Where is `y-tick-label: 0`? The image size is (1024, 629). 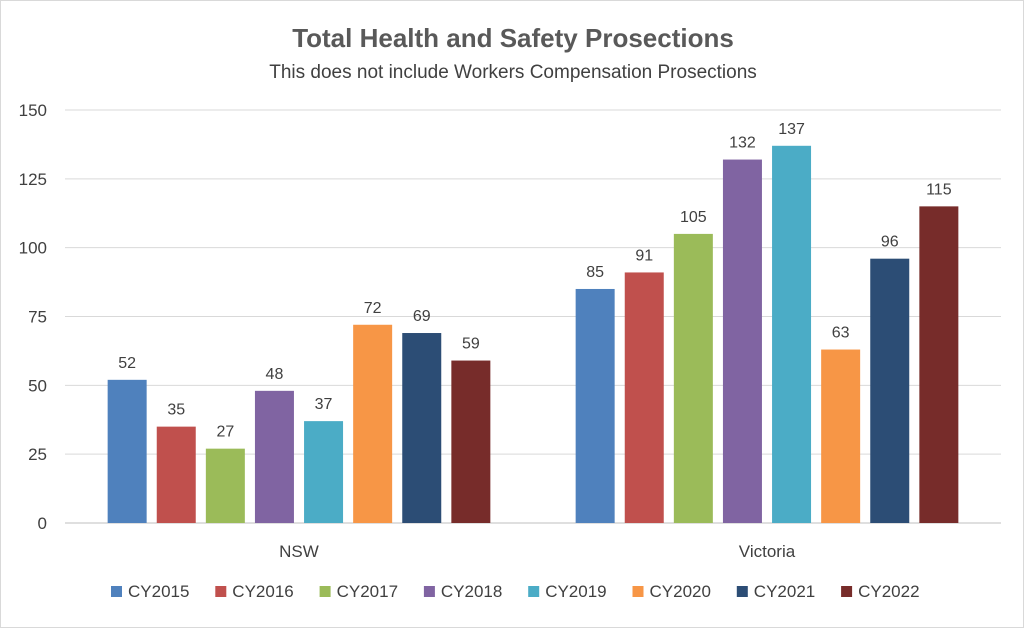 y-tick-label: 0 is located at coordinates (42, 523).